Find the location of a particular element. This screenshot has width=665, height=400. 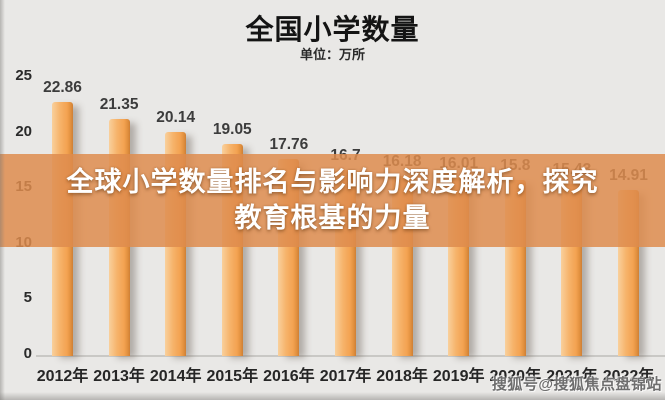

x-axis-label: 2013年 is located at coordinates (119, 376).